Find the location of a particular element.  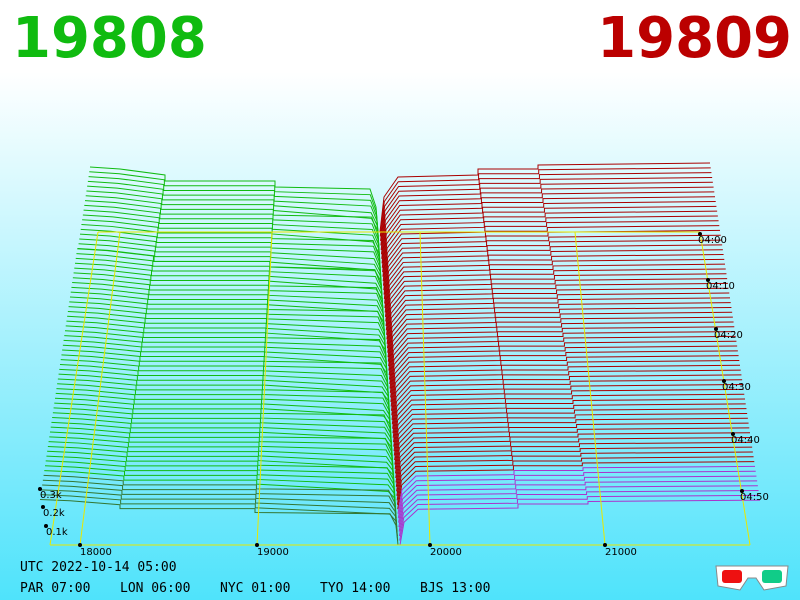

volume-label: 0.2k is located at coordinates (54, 513).